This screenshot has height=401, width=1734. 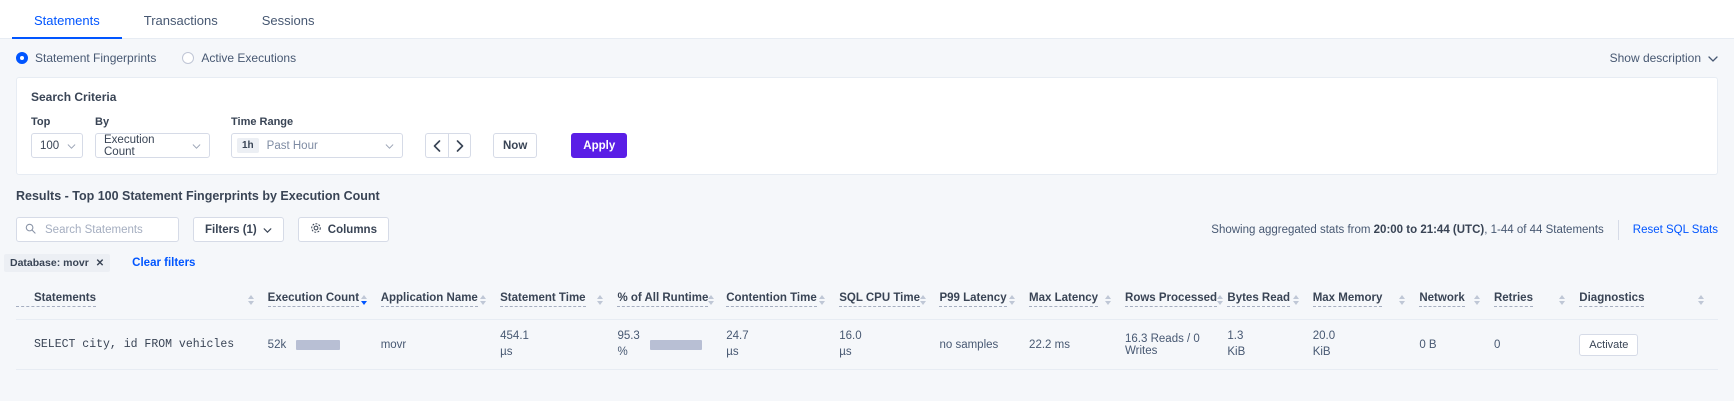 What do you see at coordinates (663, 299) in the screenshot?
I see `col-pct-all-runtime-label: % of All Runtime` at bounding box center [663, 299].